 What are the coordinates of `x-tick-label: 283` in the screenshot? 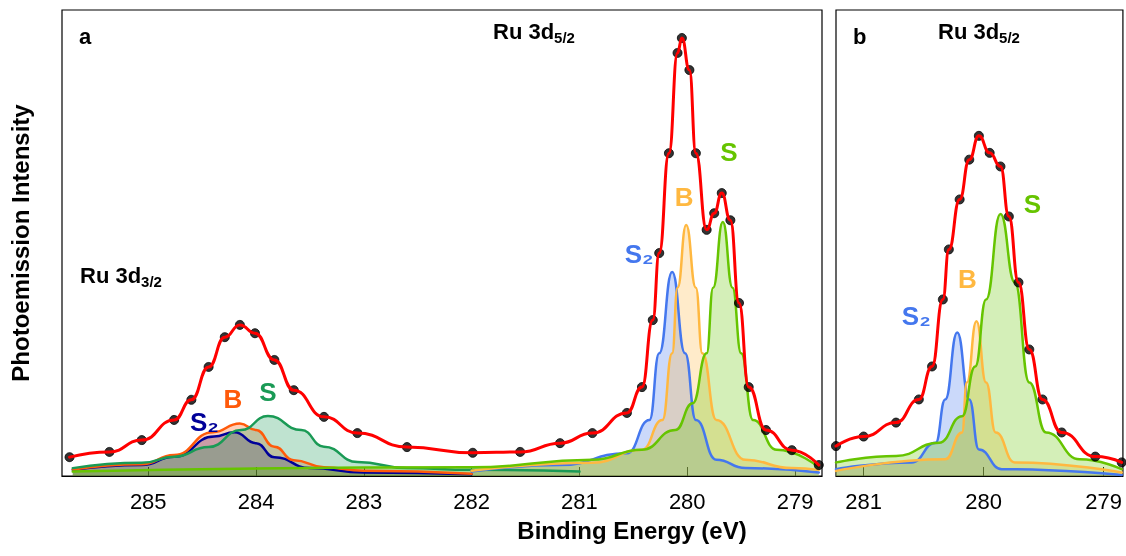 It's located at (364, 501).